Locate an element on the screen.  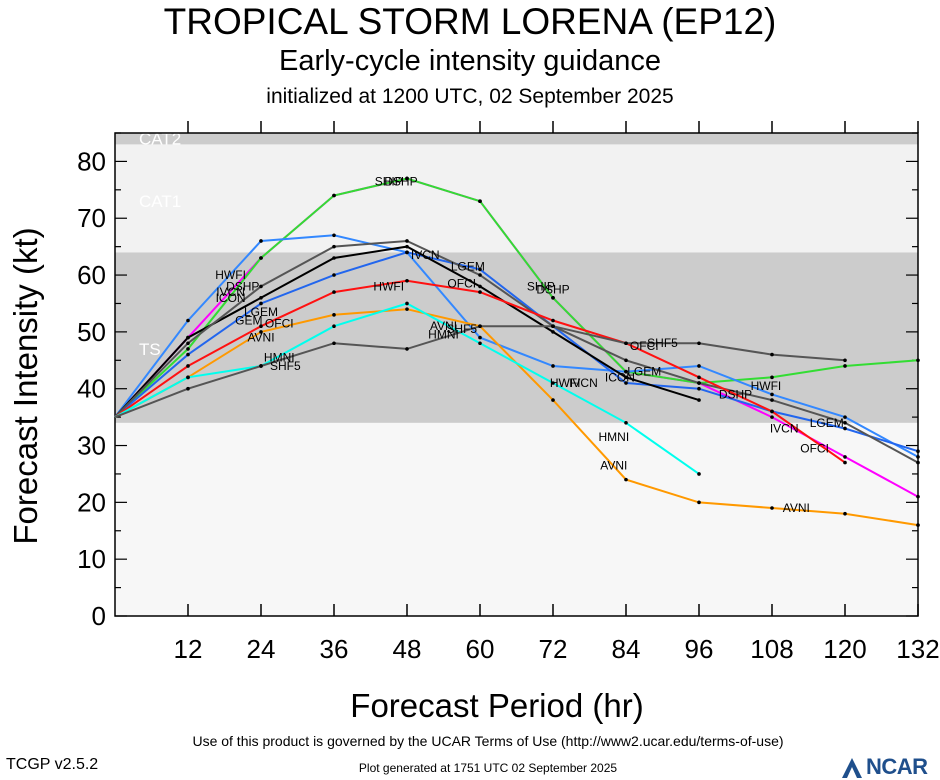
x-tick-label: 96 is located at coordinates (699, 649).